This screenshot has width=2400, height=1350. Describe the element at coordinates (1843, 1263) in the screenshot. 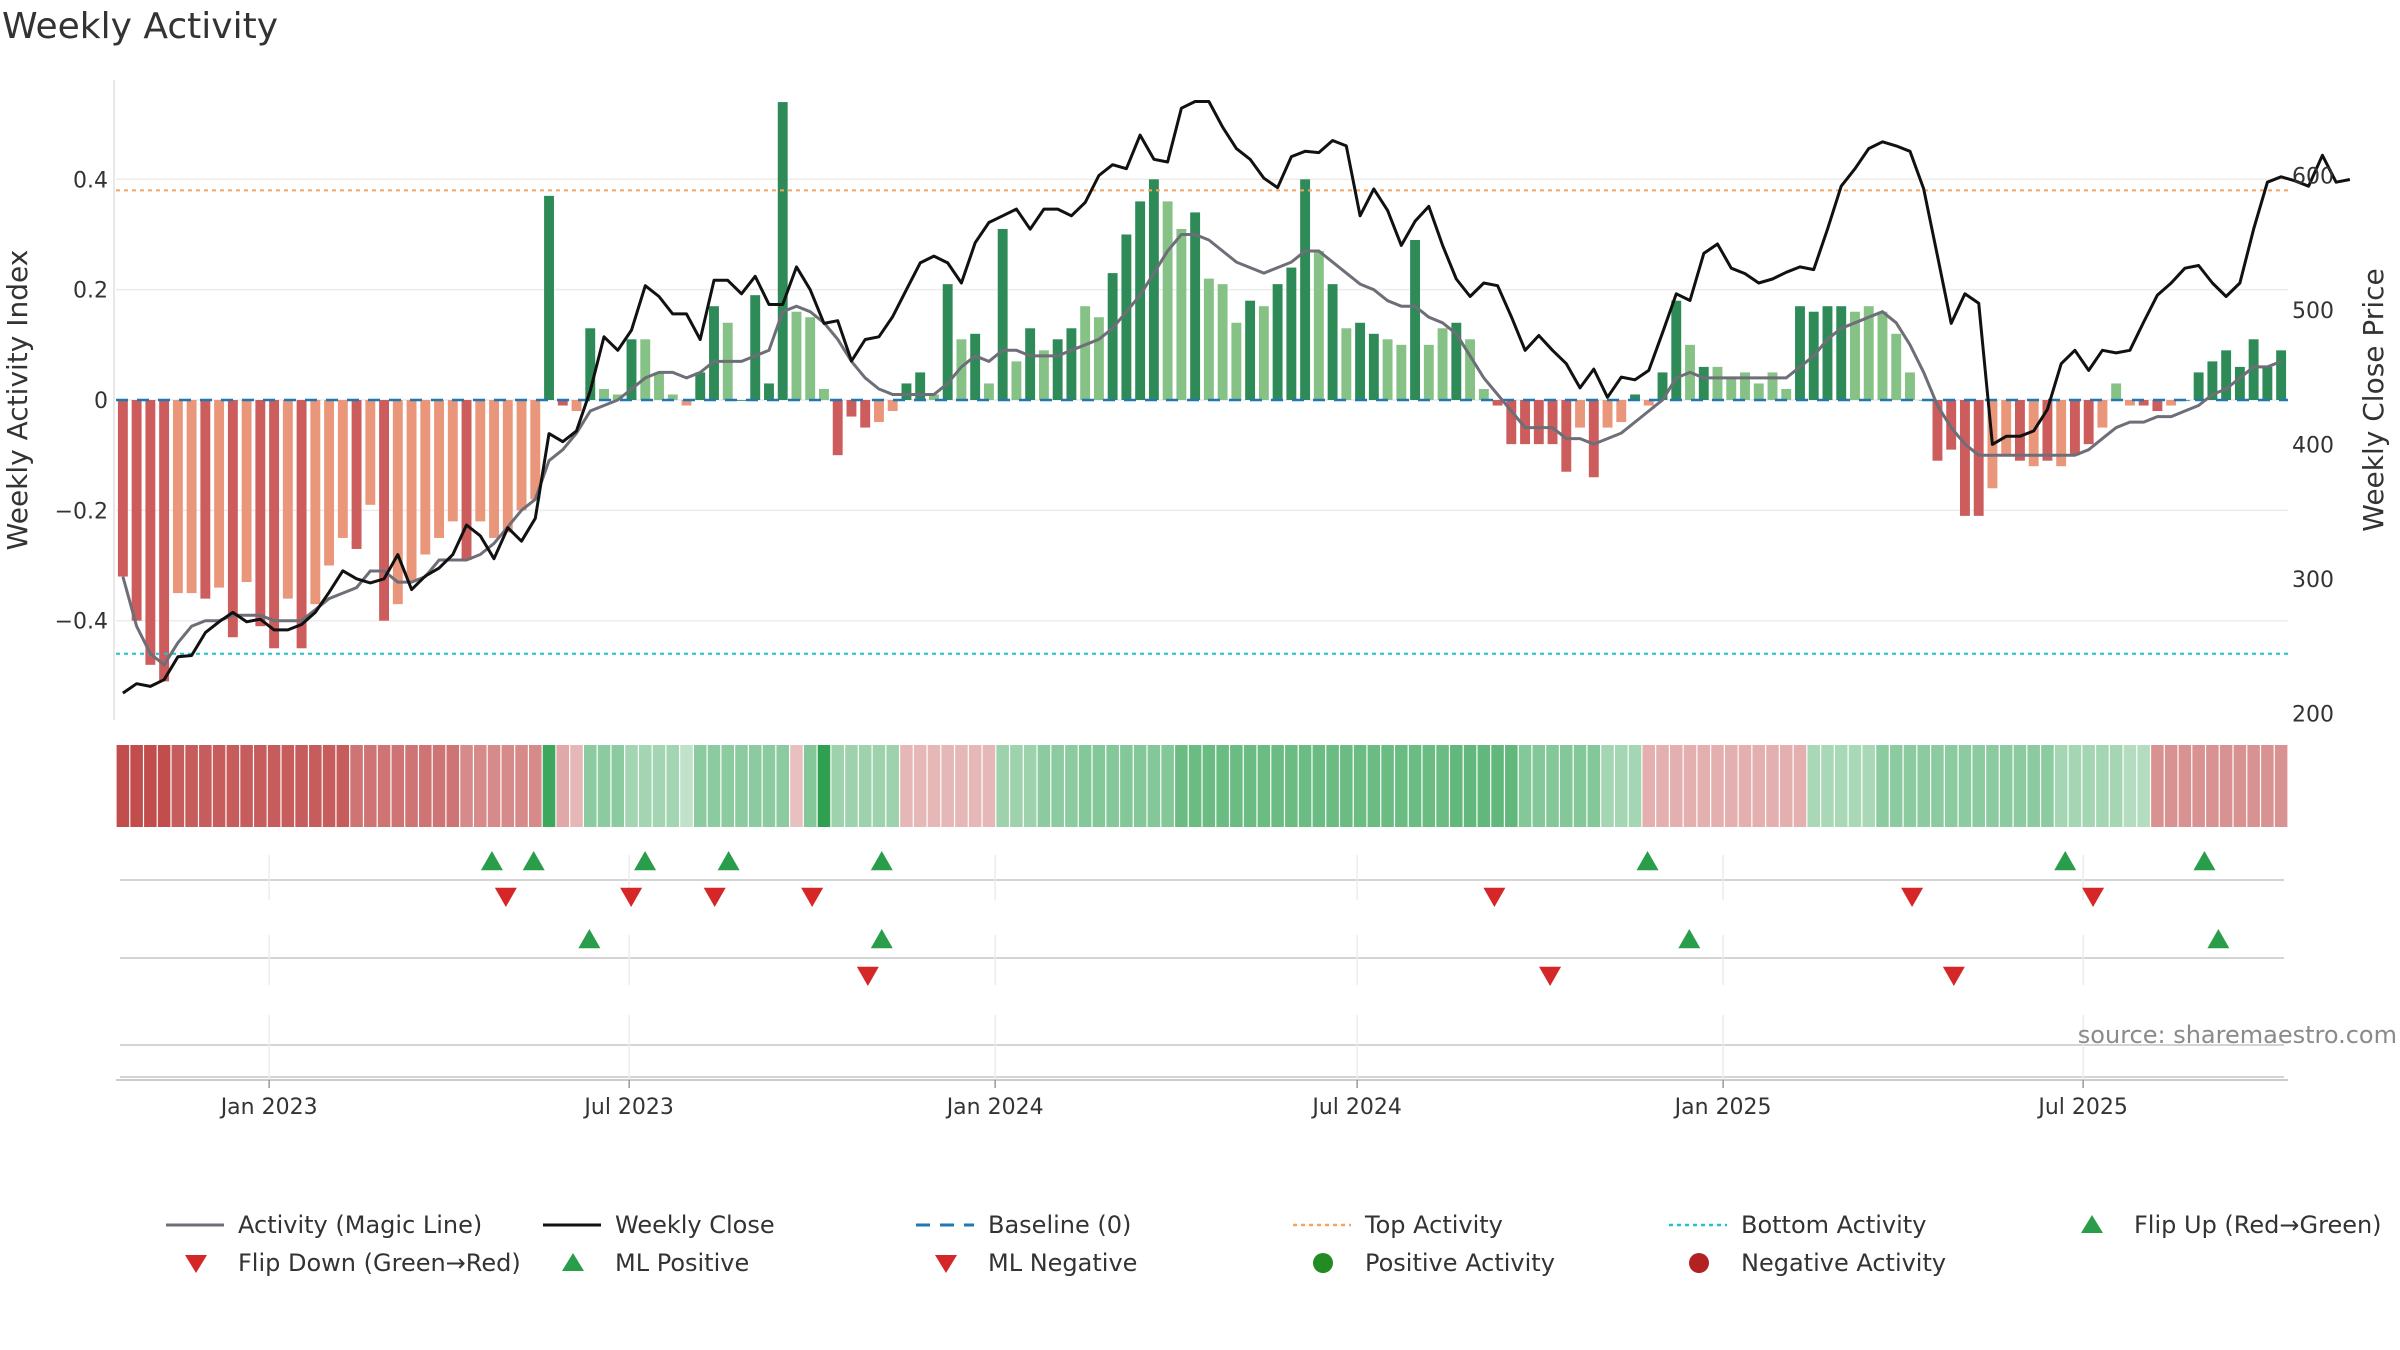

I see `legend-label: Negative Activity` at that location.